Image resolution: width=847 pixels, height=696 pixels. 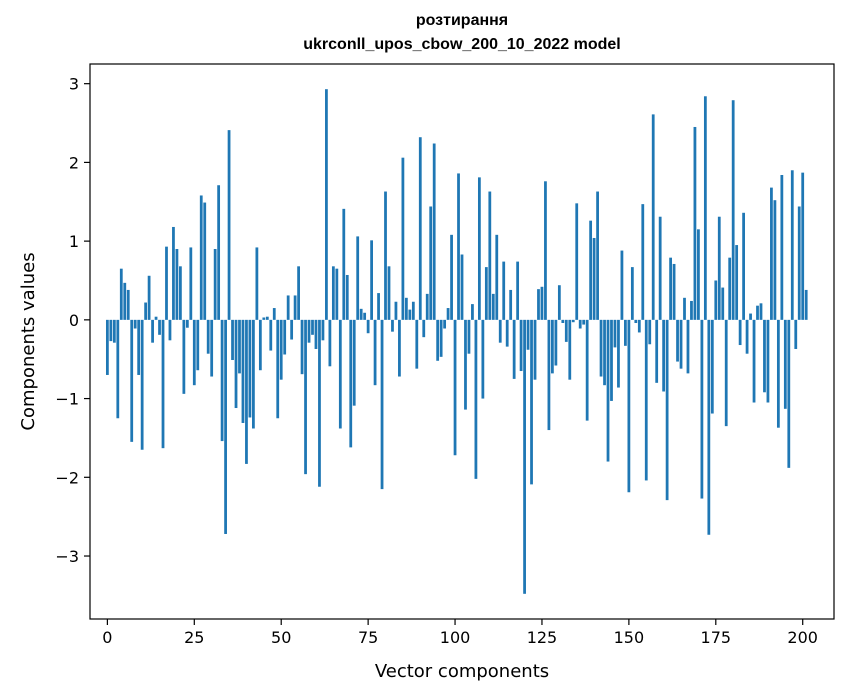 What do you see at coordinates (368, 637) in the screenshot?
I see `x-tick-label: 75` at bounding box center [368, 637].